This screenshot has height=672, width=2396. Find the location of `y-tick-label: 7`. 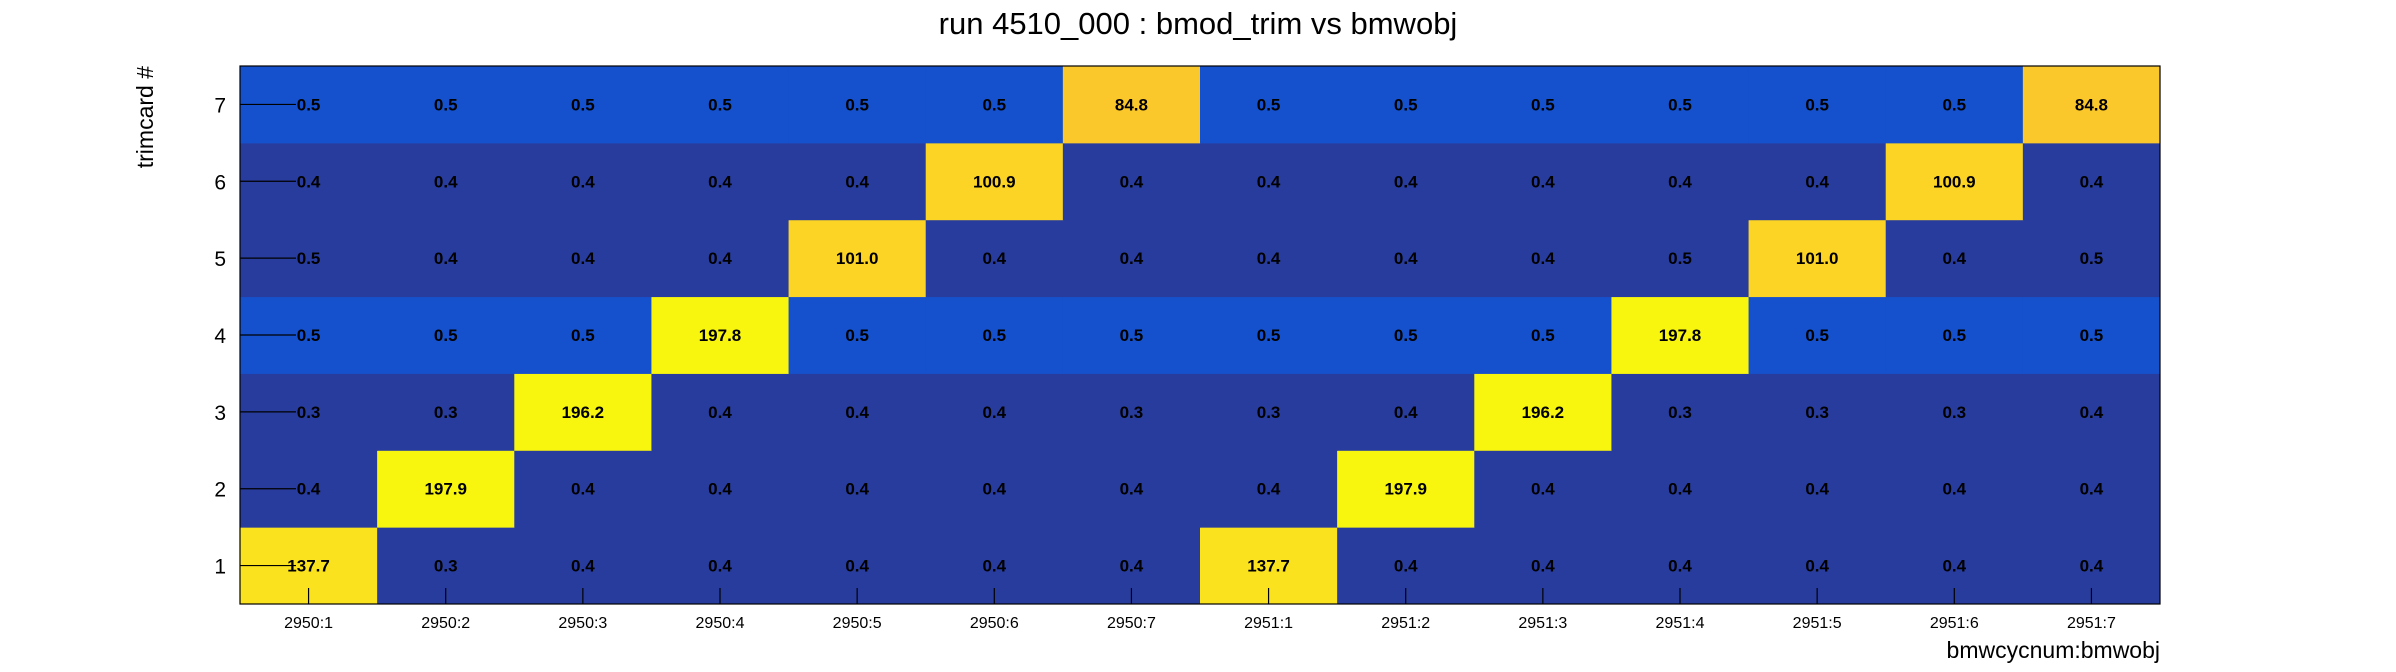

y-tick-label: 7 is located at coordinates (220, 105).